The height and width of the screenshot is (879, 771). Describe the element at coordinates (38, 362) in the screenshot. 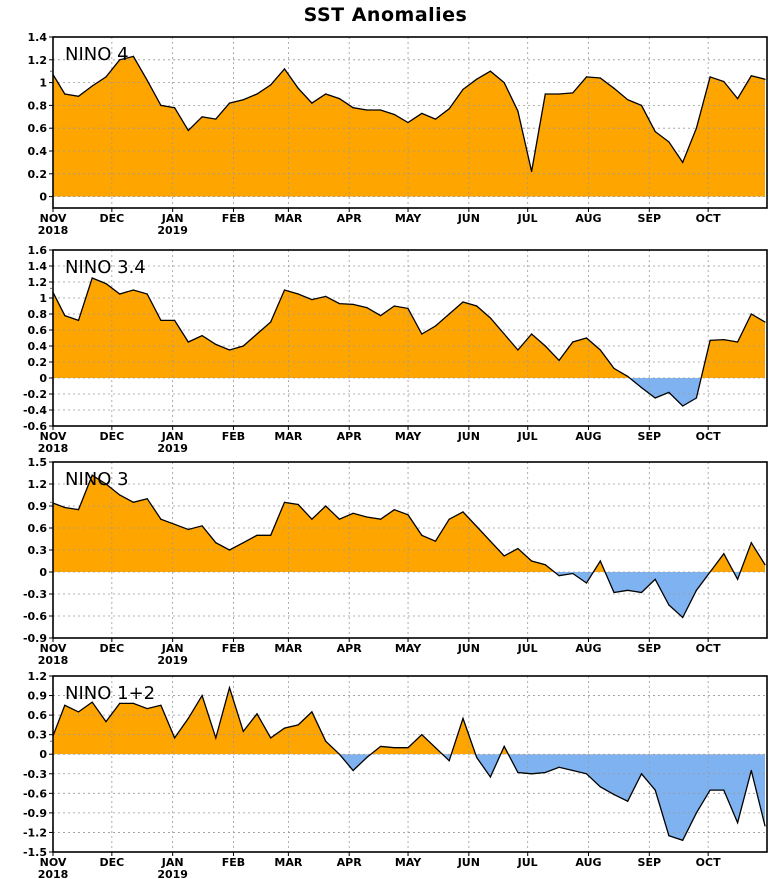

I see `y-tick-label: 0.2` at that location.